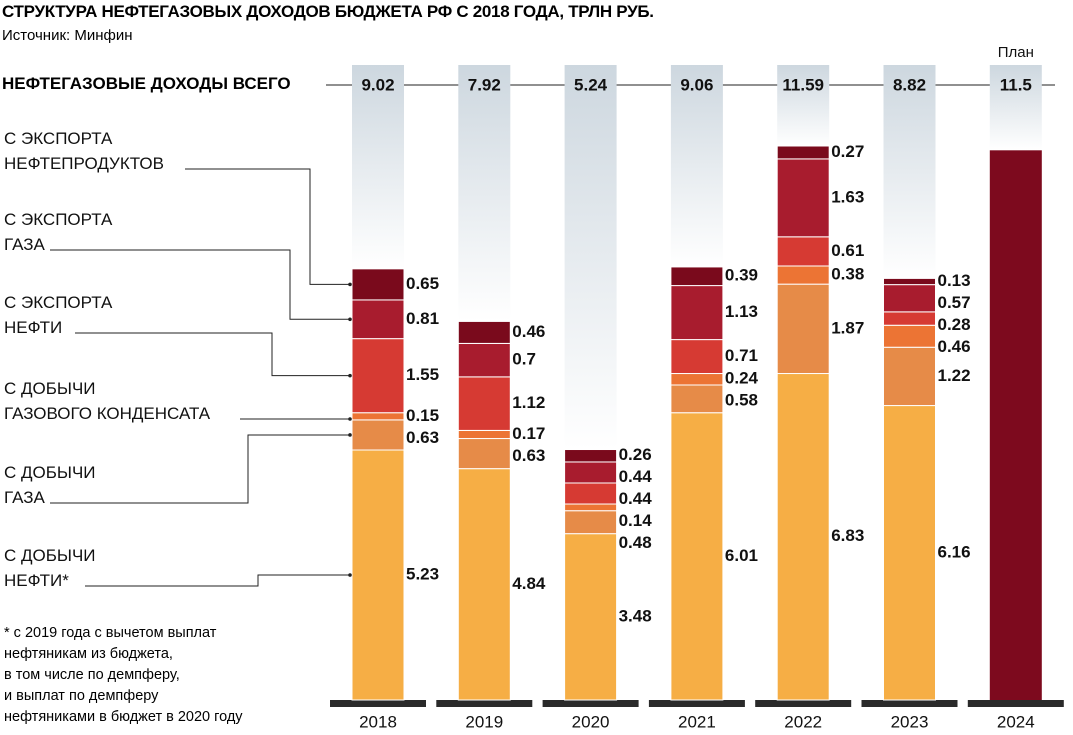  Describe the element at coordinates (635, 615) in the screenshot. I see `value-label: 3.48` at that location.